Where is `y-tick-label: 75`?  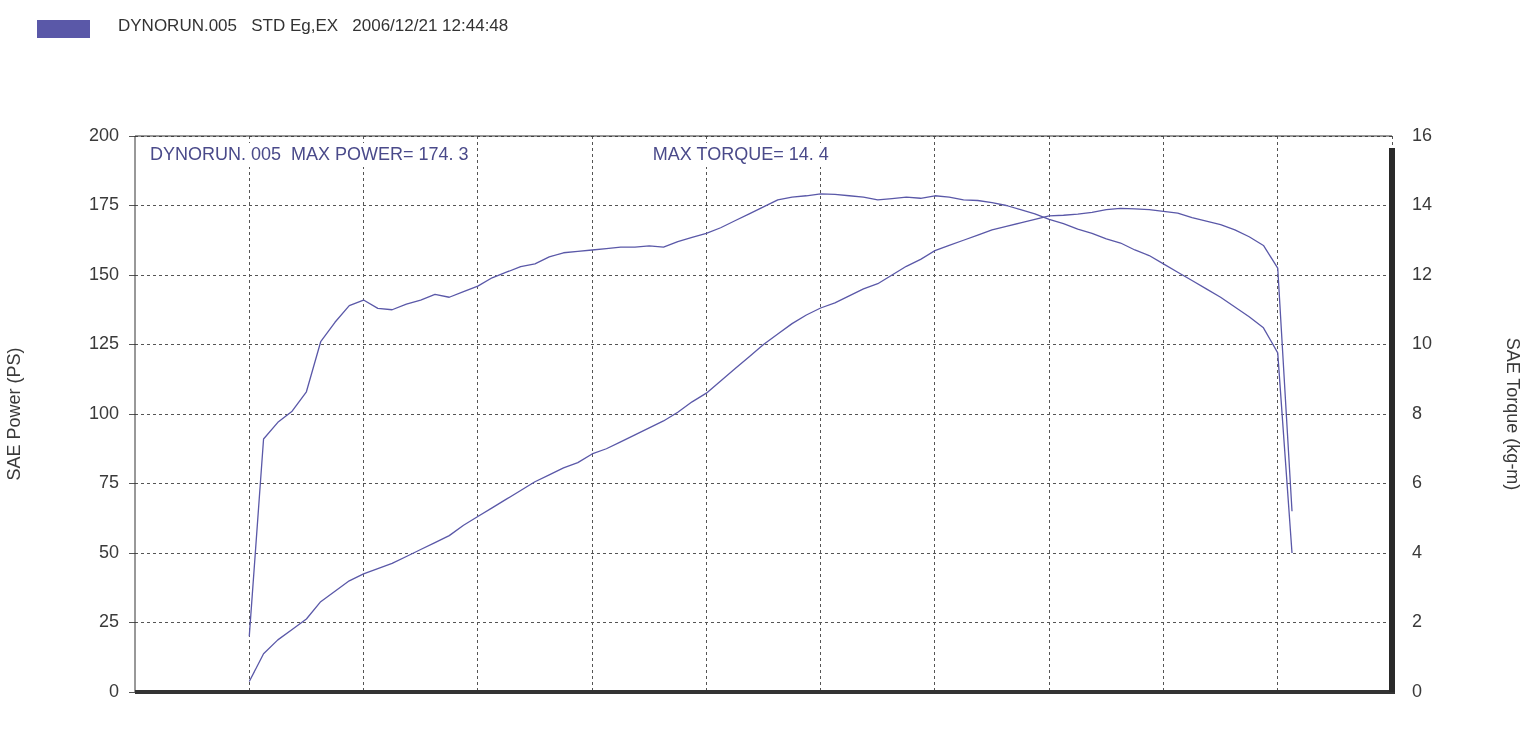
y-tick-label: 75 is located at coordinates (108, 482).